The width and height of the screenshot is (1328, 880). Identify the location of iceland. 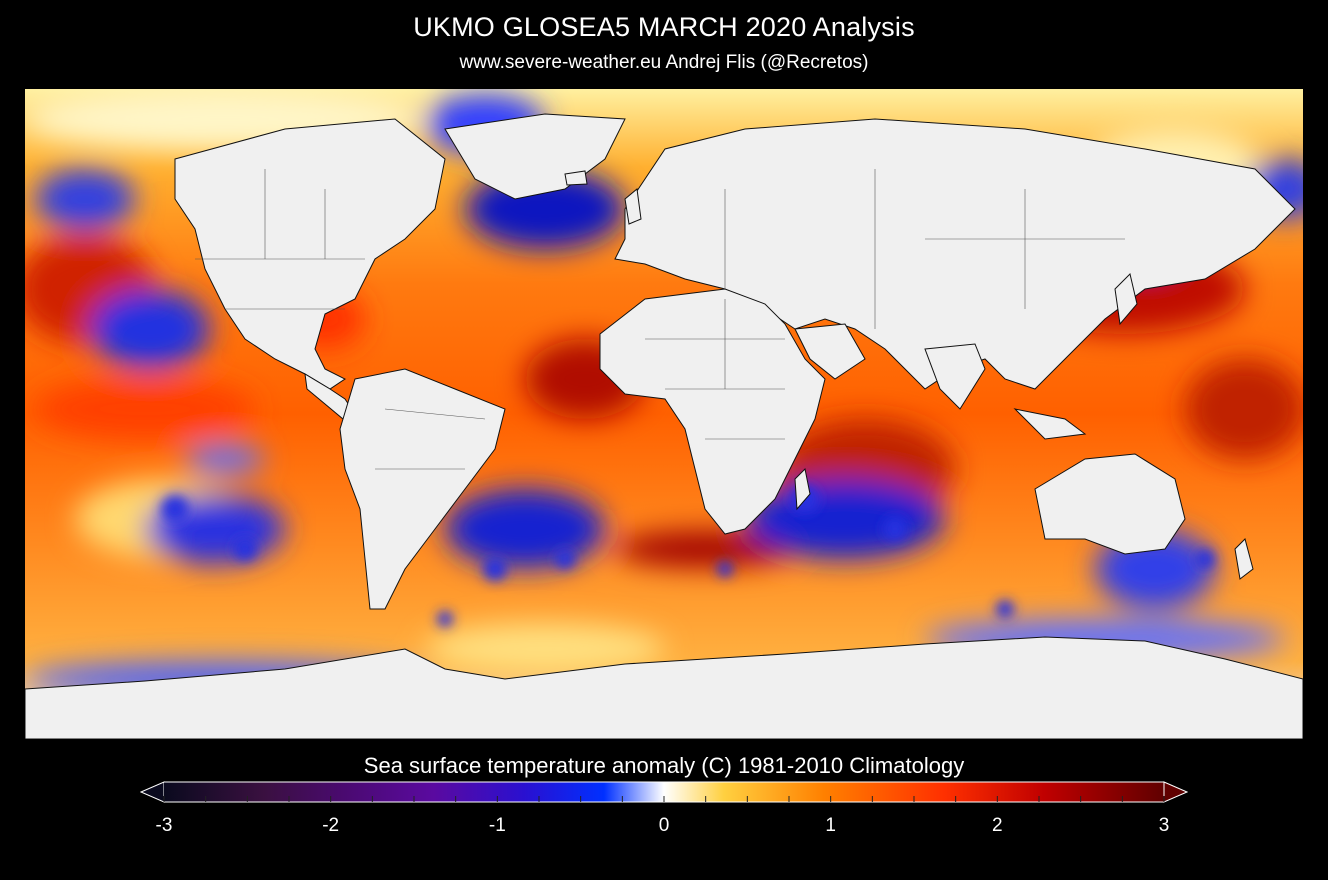
(576, 178).